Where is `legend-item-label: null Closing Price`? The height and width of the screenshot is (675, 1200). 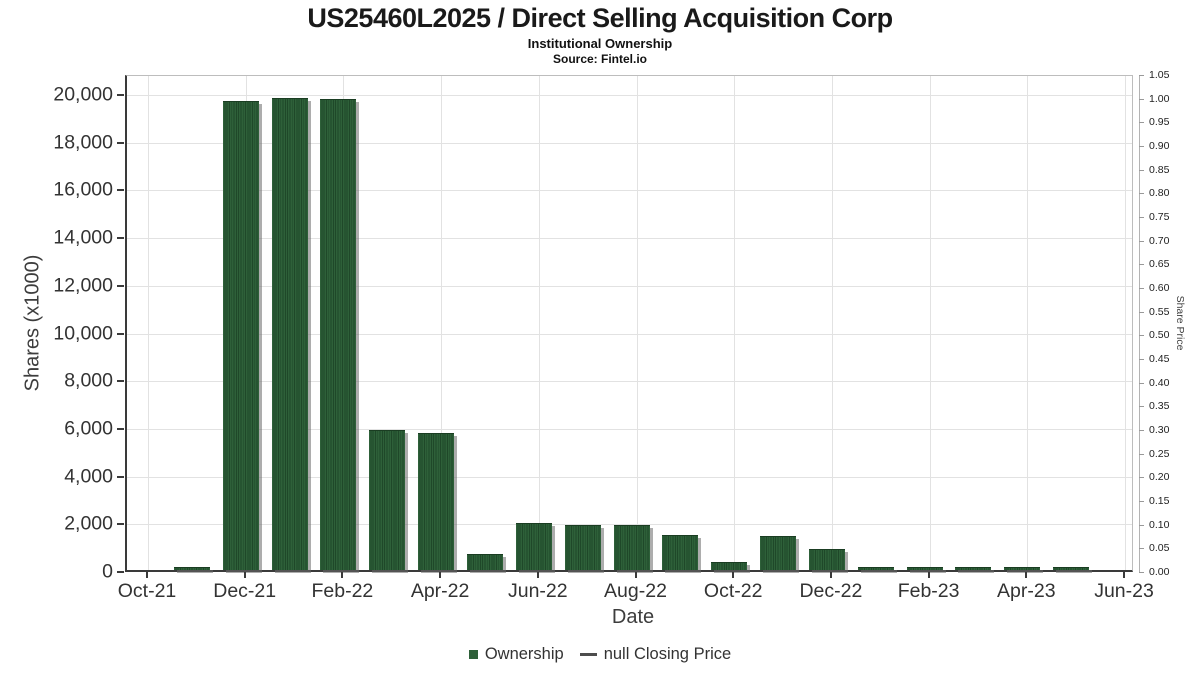 legend-item-label: null Closing Price is located at coordinates (667, 654).